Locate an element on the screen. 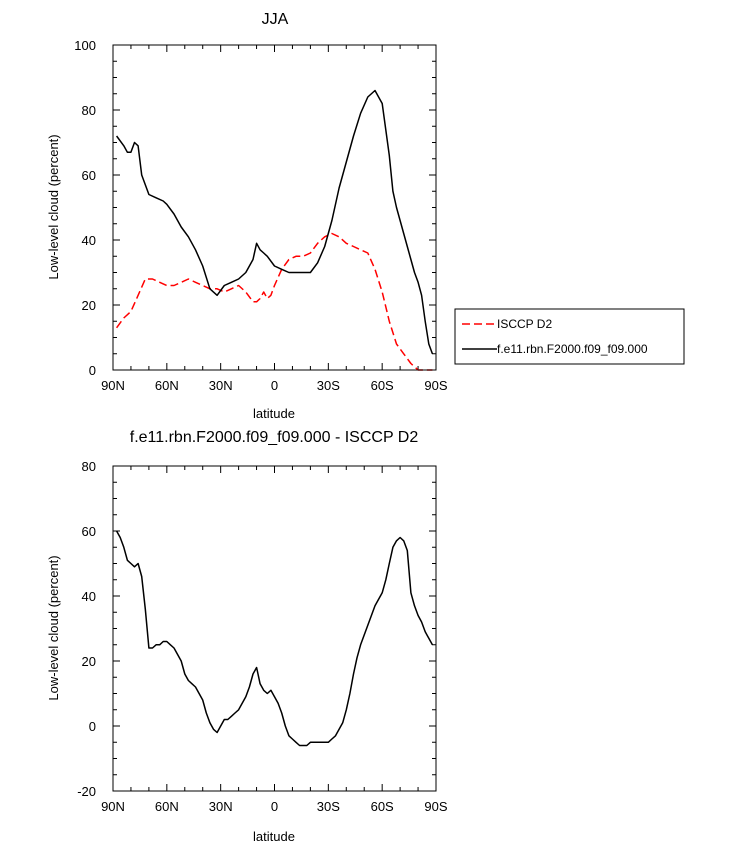 The image size is (733, 852). bottom-x-tick-label: 60S is located at coordinates (382, 806).